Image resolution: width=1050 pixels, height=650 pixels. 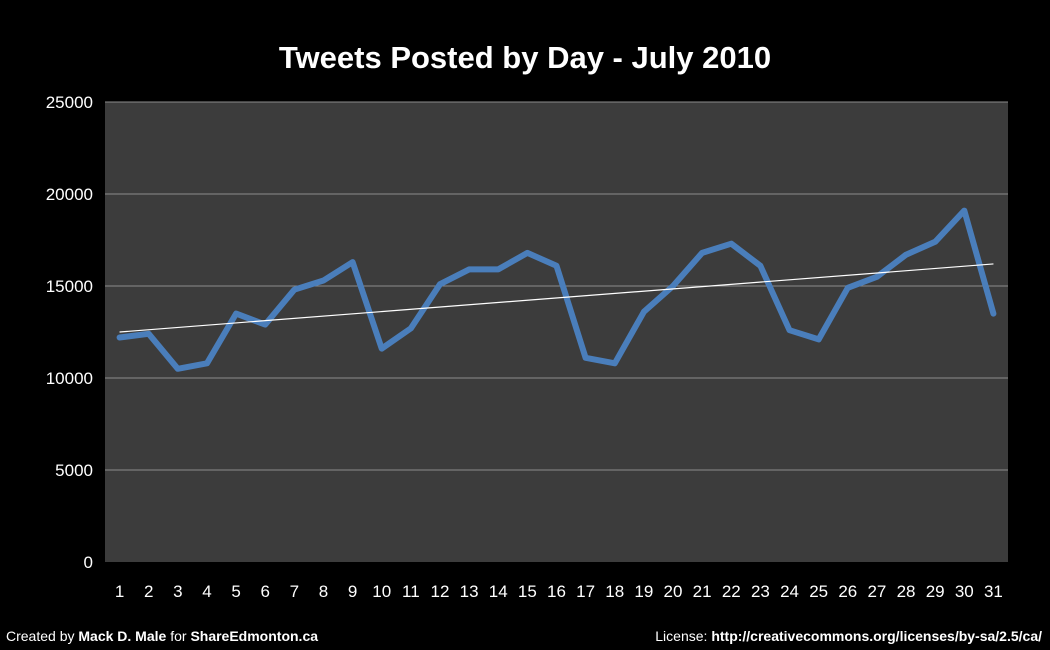 I want to click on x-tick-label: 3, so click(x=177, y=591).